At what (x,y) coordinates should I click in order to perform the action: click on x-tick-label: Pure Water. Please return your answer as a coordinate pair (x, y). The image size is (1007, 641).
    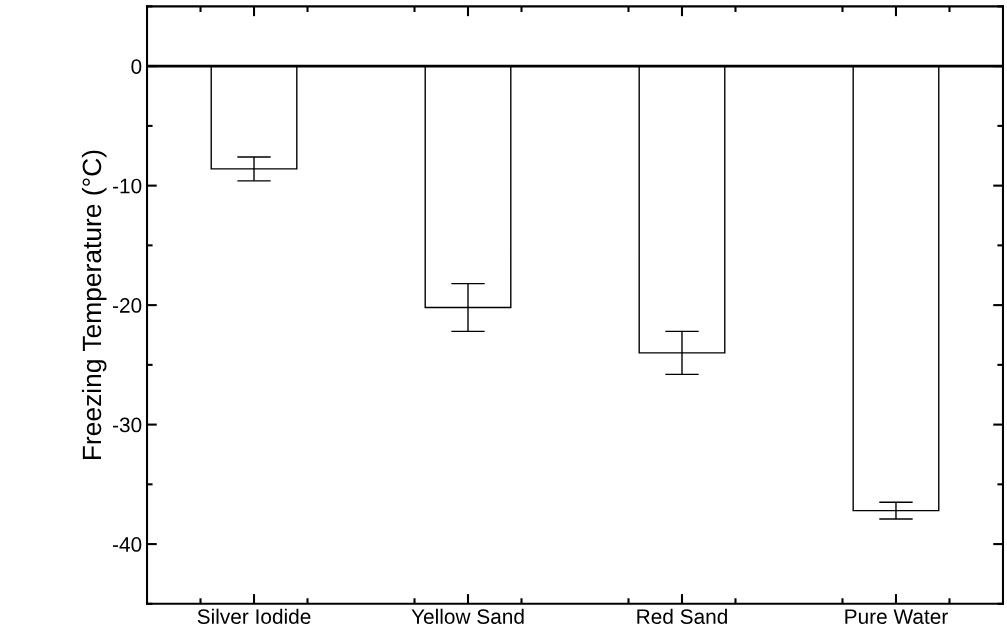
    Looking at the image, I should click on (896, 616).